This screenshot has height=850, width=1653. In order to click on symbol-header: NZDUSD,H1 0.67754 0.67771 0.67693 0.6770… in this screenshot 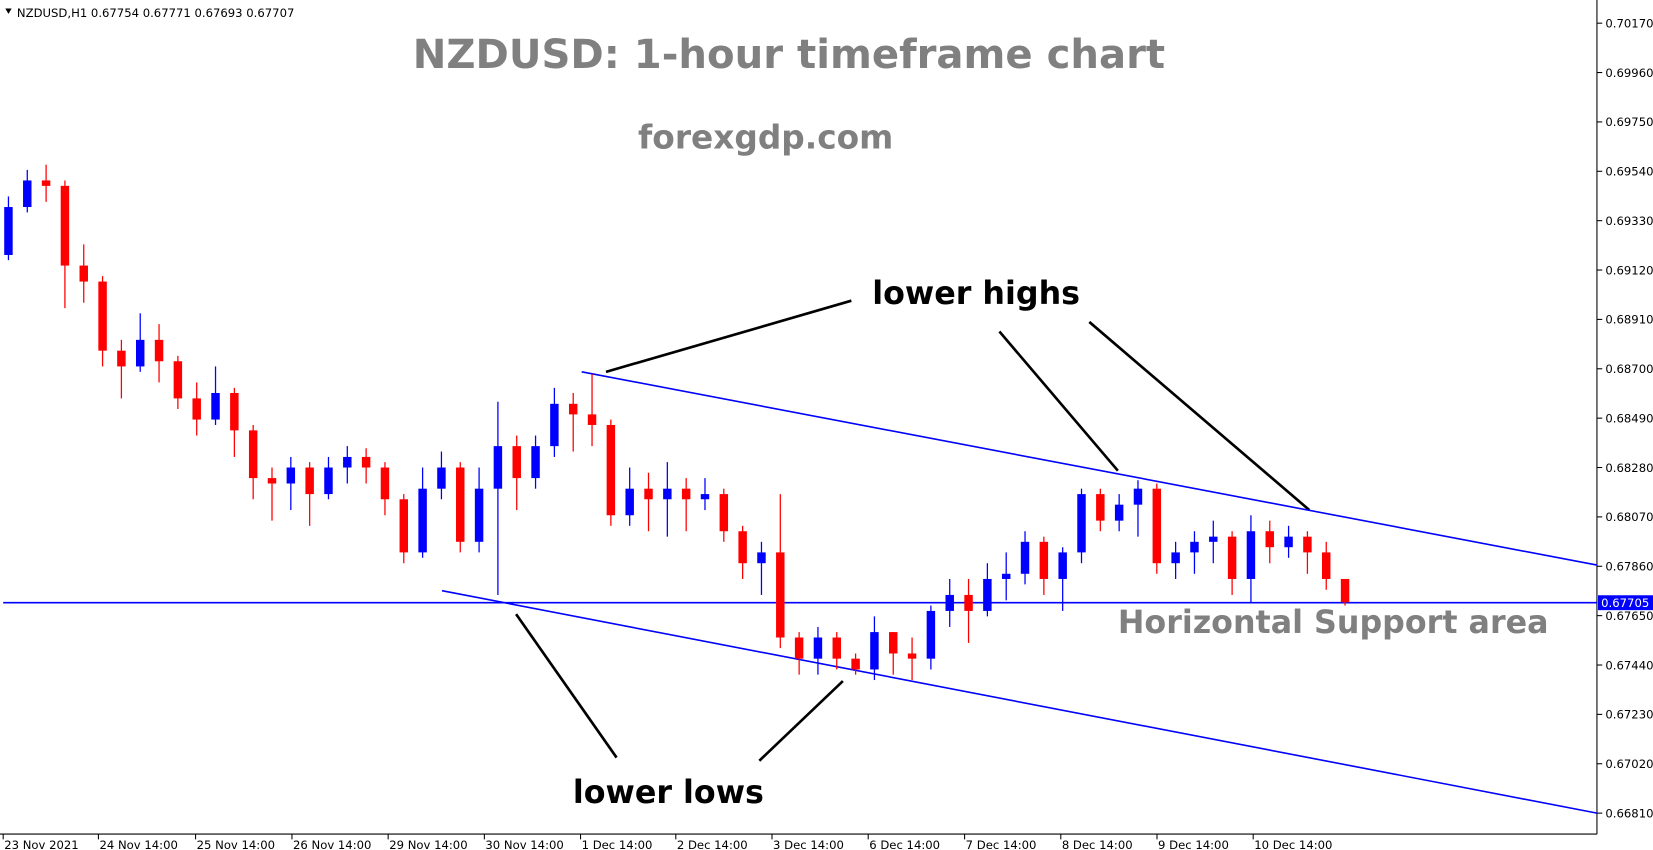, I will do `click(155, 13)`.